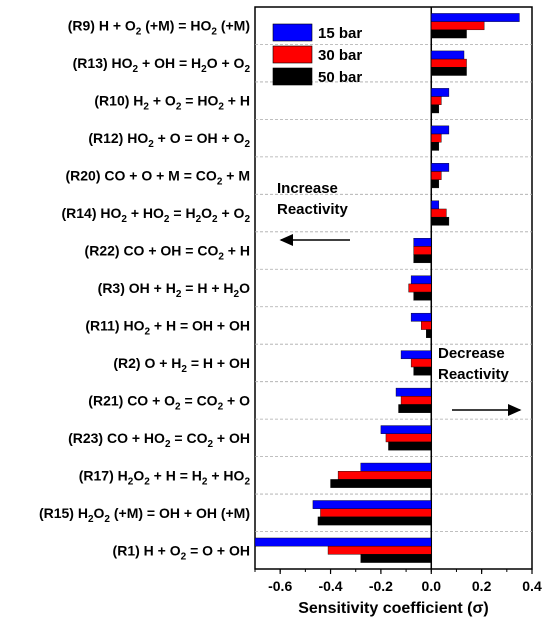  What do you see at coordinates (482, 586) in the screenshot?
I see `x-tick-label: 0.2` at bounding box center [482, 586].